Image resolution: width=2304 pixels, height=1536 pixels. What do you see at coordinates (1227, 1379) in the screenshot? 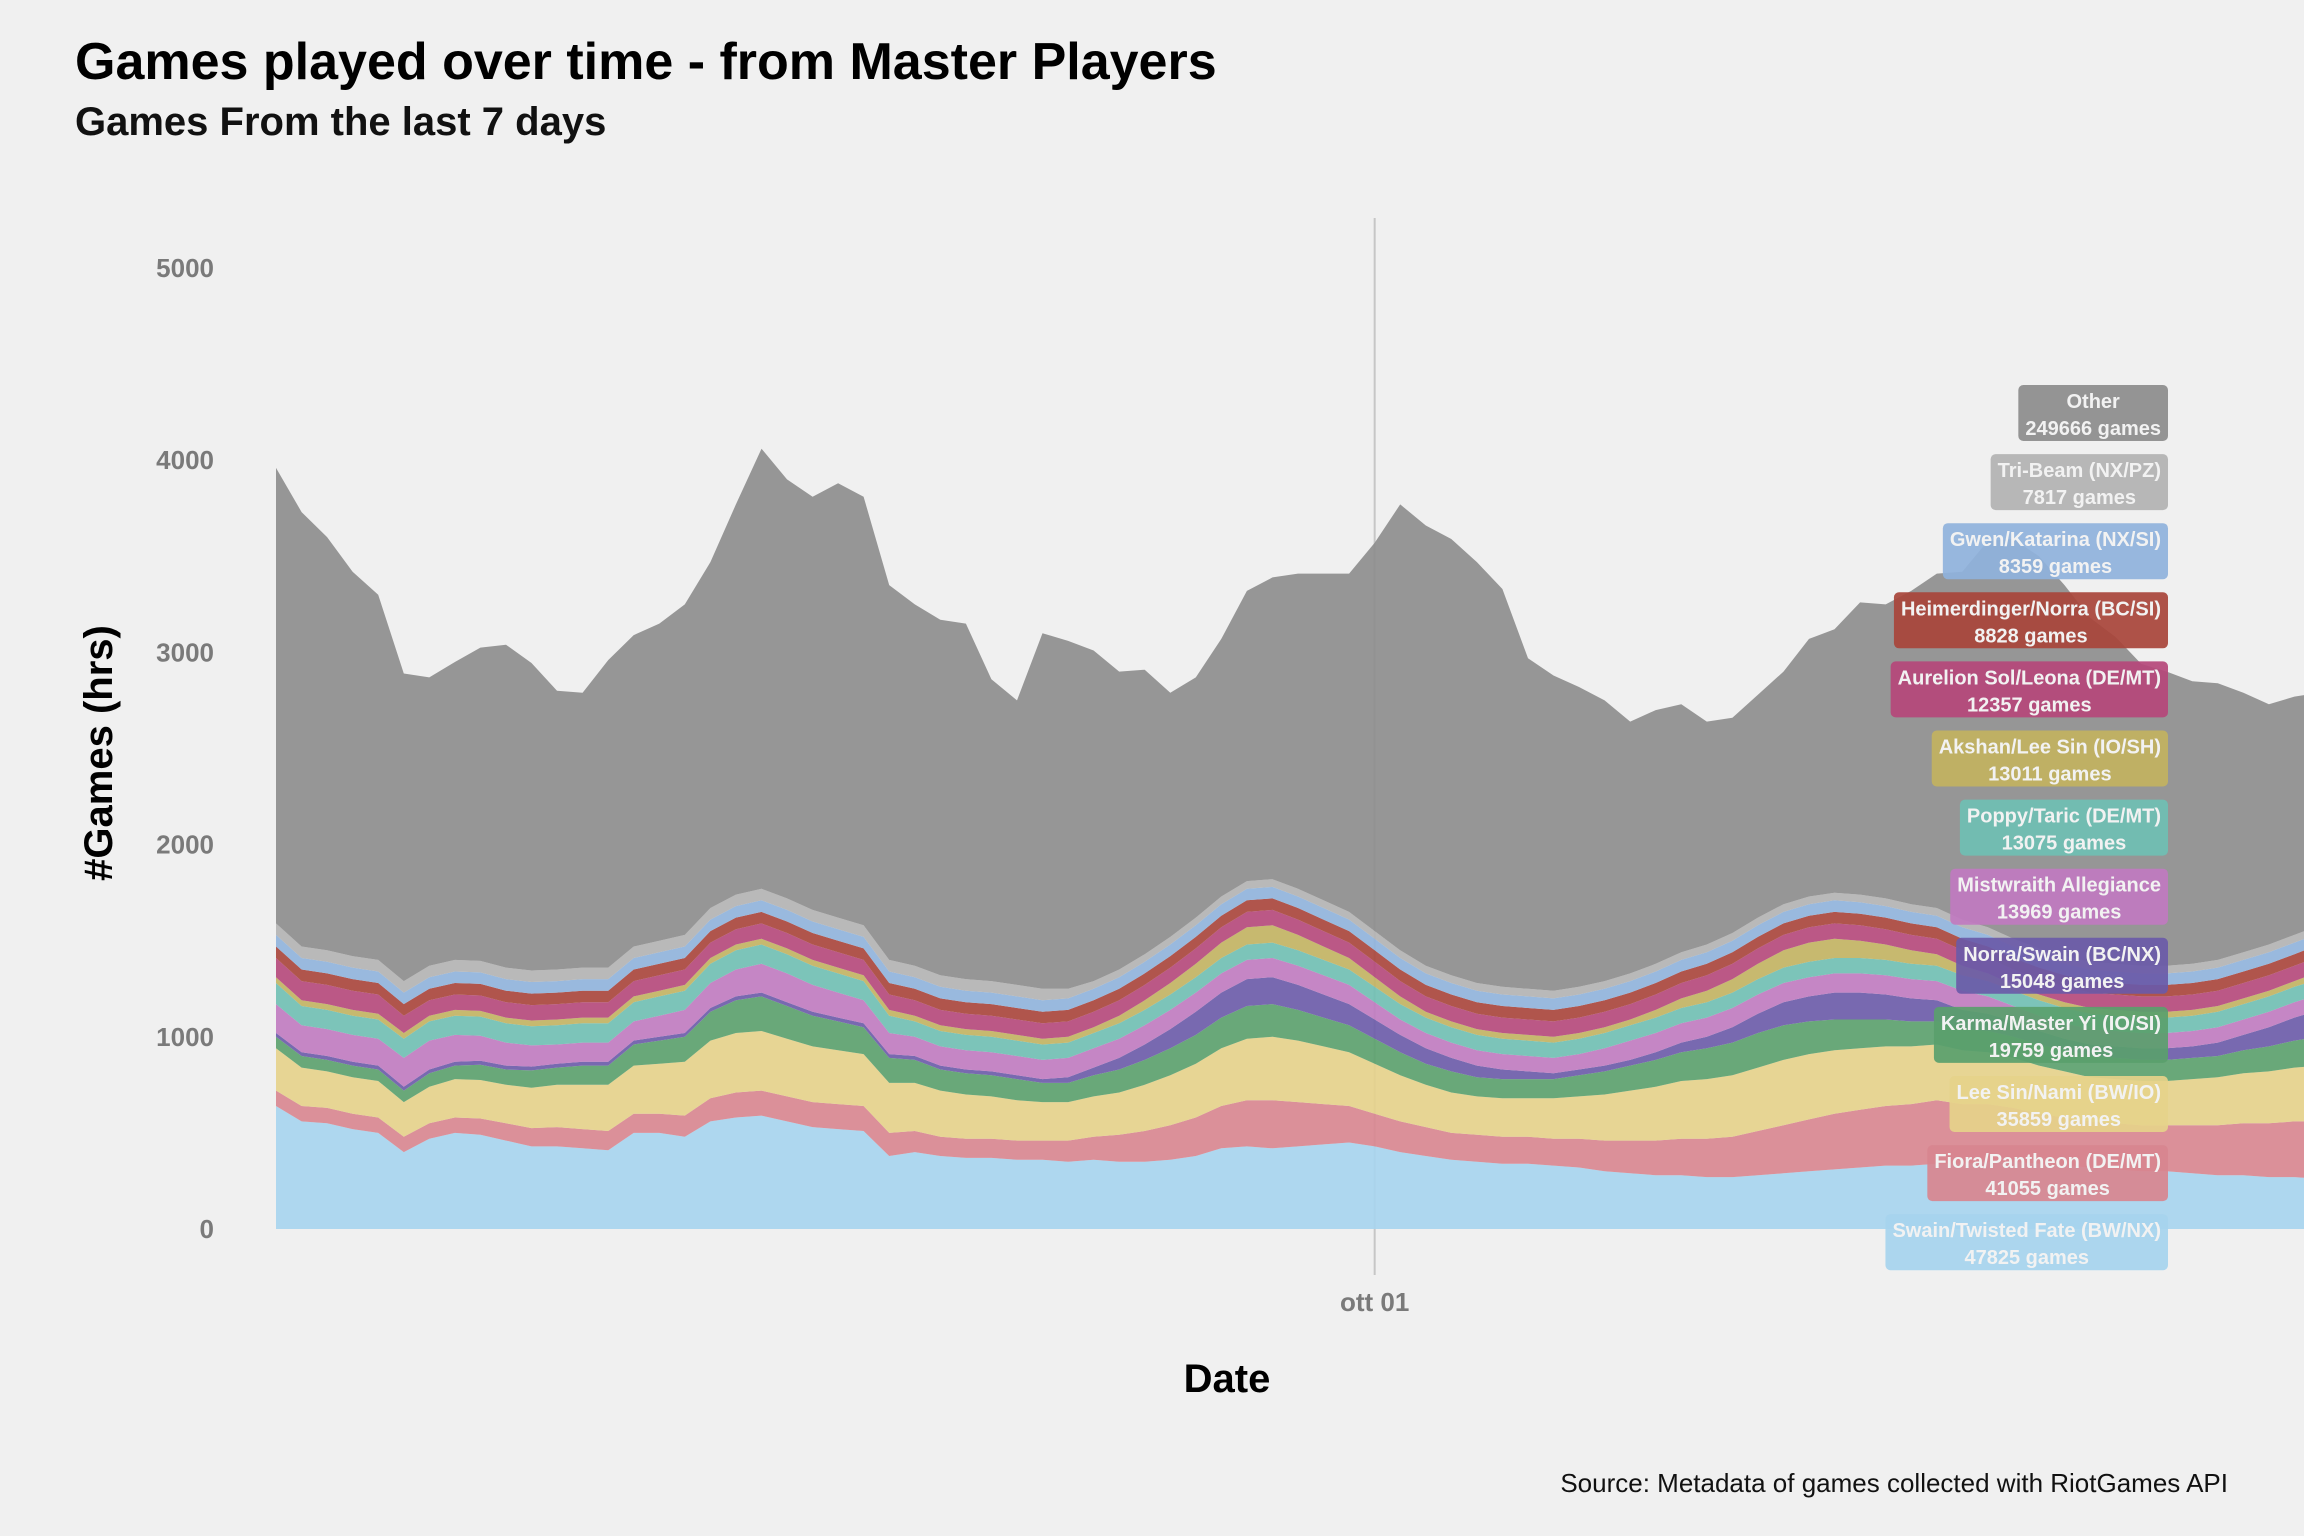
I see `x-axis-title: Date` at bounding box center [1227, 1379].